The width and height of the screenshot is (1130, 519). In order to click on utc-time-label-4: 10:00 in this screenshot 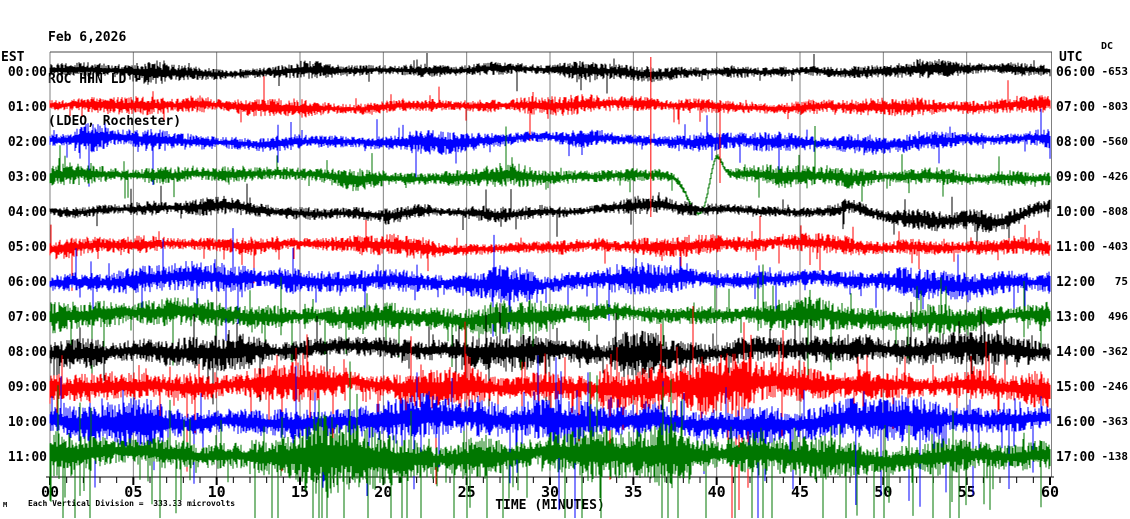, I will do `click(1075, 212)`.